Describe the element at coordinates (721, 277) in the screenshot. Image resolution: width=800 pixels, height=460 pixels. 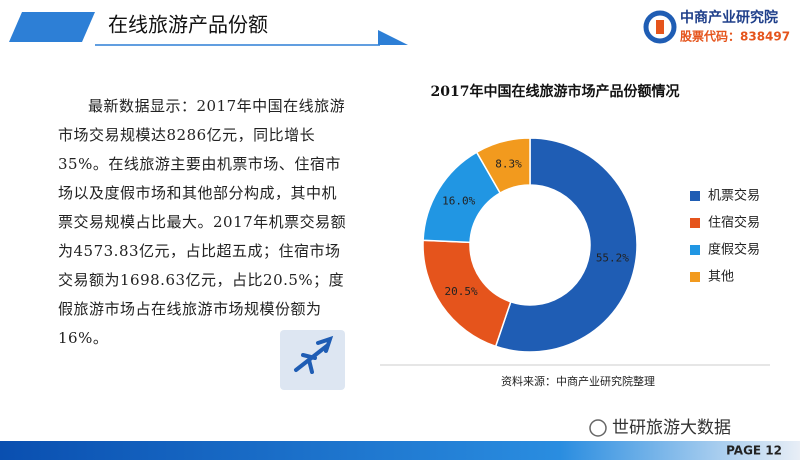
I see `legend-label: 其他` at that location.